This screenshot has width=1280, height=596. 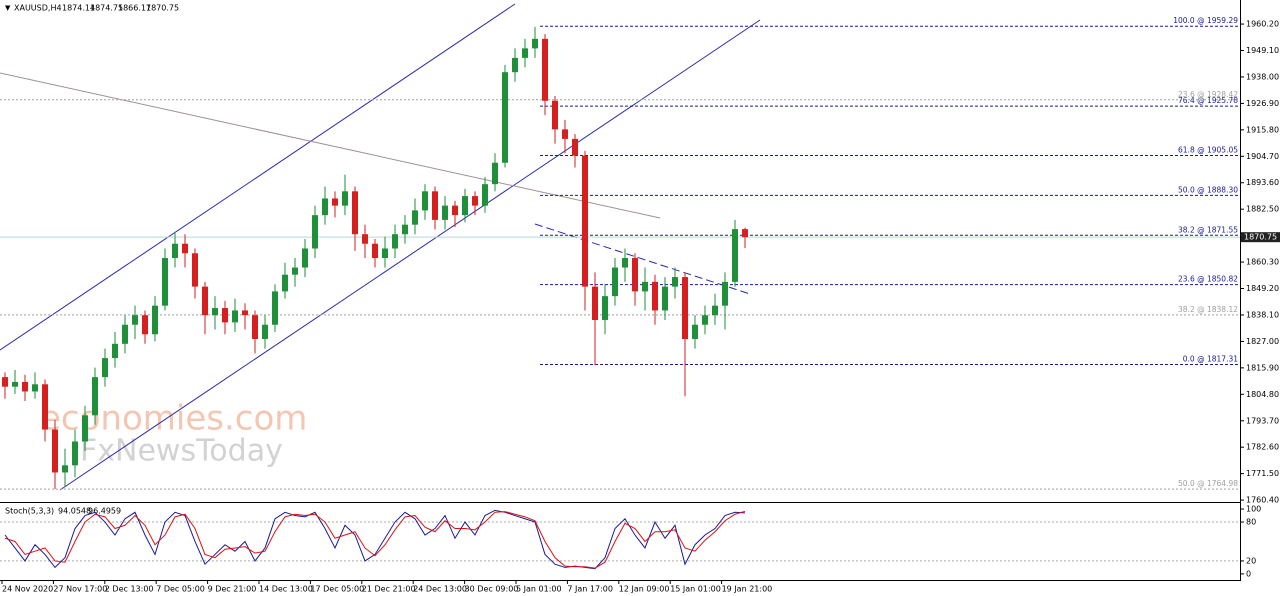 What do you see at coordinates (1208, 100) in the screenshot?
I see `fib-label: 76.4 @ 1925.78` at bounding box center [1208, 100].